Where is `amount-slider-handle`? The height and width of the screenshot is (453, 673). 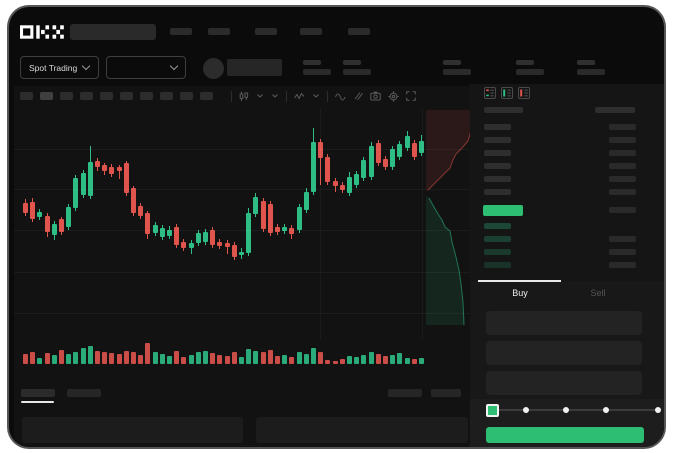 amount-slider-handle is located at coordinates (492, 410).